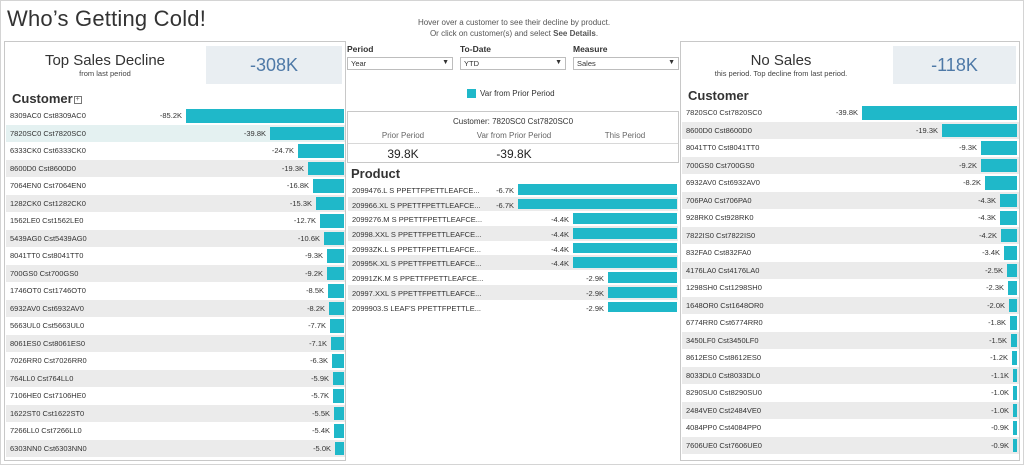  What do you see at coordinates (850, 323) in the screenshot?
I see `customer-row: 6774RR0 Cst6774RR0 -1.8K` at bounding box center [850, 323].